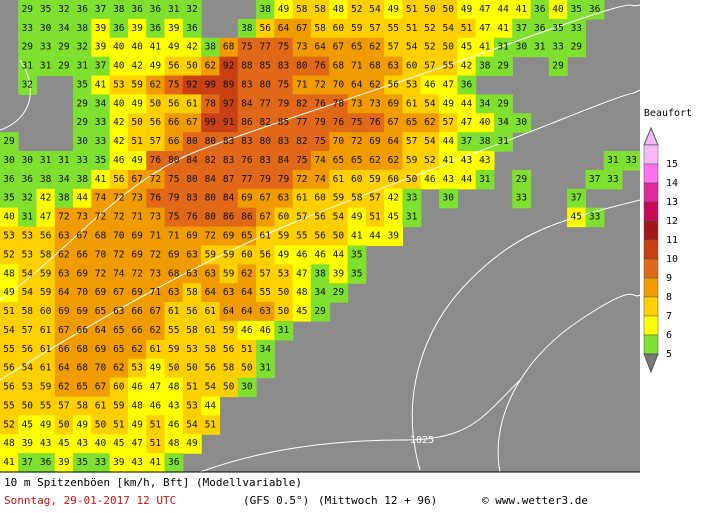 The image size is (704, 513). I want to click on gust-value: 40, so click(101, 443).